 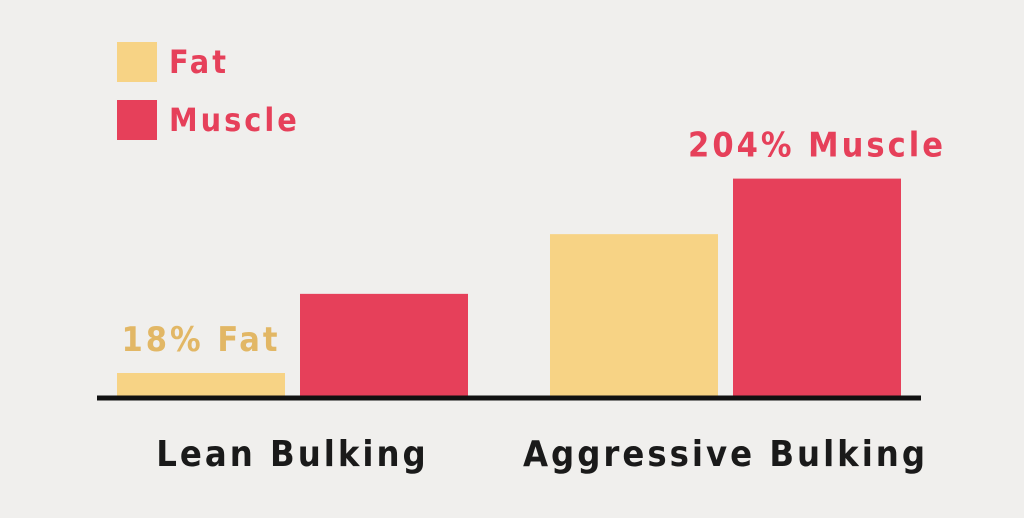 What do you see at coordinates (725, 454) in the screenshot?
I see `category-label: Aggressive Bulking` at bounding box center [725, 454].